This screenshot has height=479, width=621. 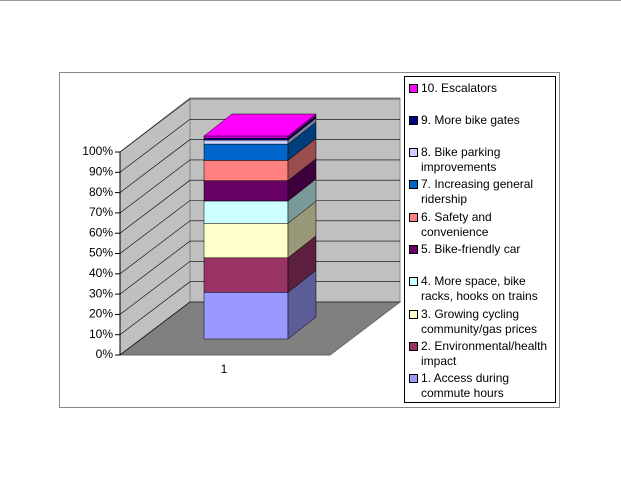 I want to click on y-tick-label: 90%, so click(x=101, y=171).